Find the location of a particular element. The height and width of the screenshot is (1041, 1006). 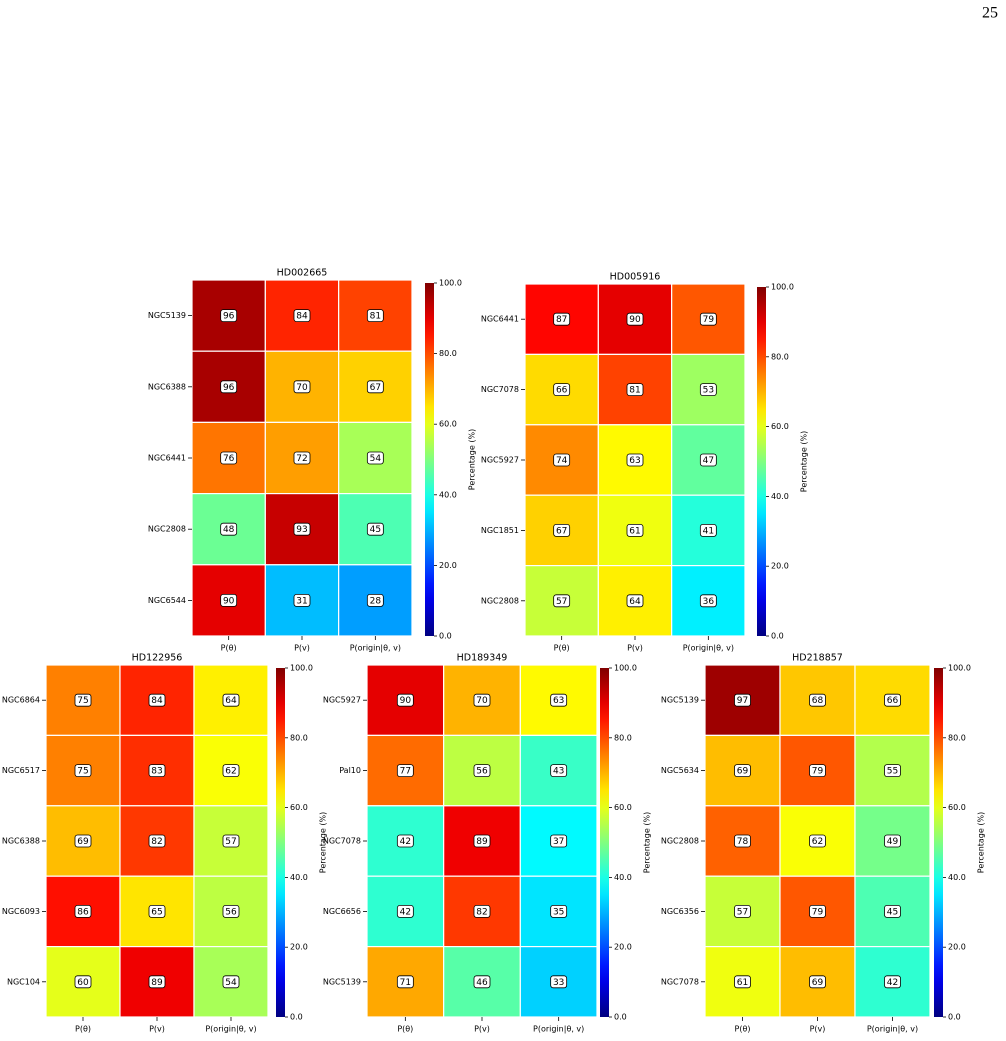

cell-label: 42 is located at coordinates (405, 912).